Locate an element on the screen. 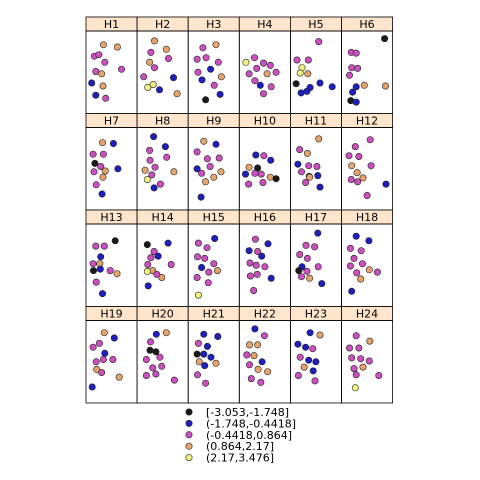 This screenshot has height=480, width=480. strip-label: H14 is located at coordinates (163, 217).